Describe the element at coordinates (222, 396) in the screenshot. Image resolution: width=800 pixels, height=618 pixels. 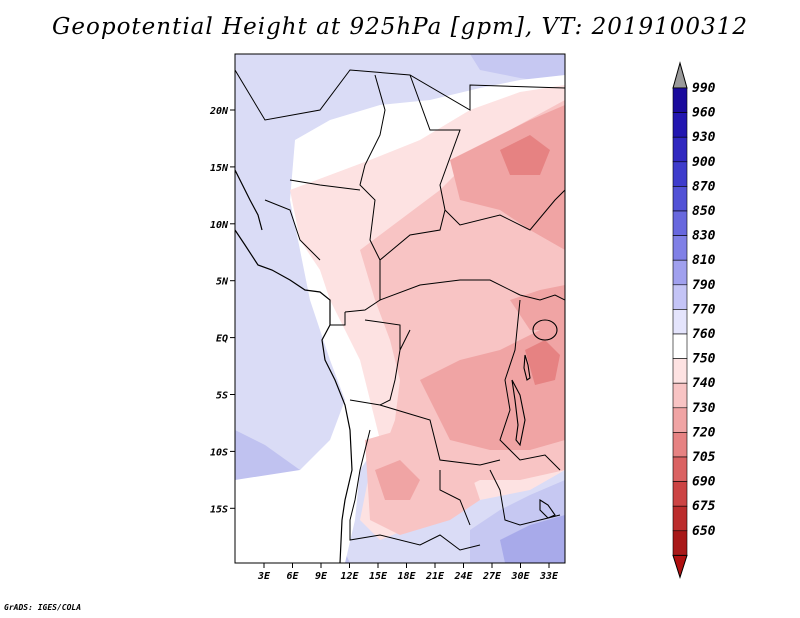
I see `lat-tick-label: 5S` at that location.